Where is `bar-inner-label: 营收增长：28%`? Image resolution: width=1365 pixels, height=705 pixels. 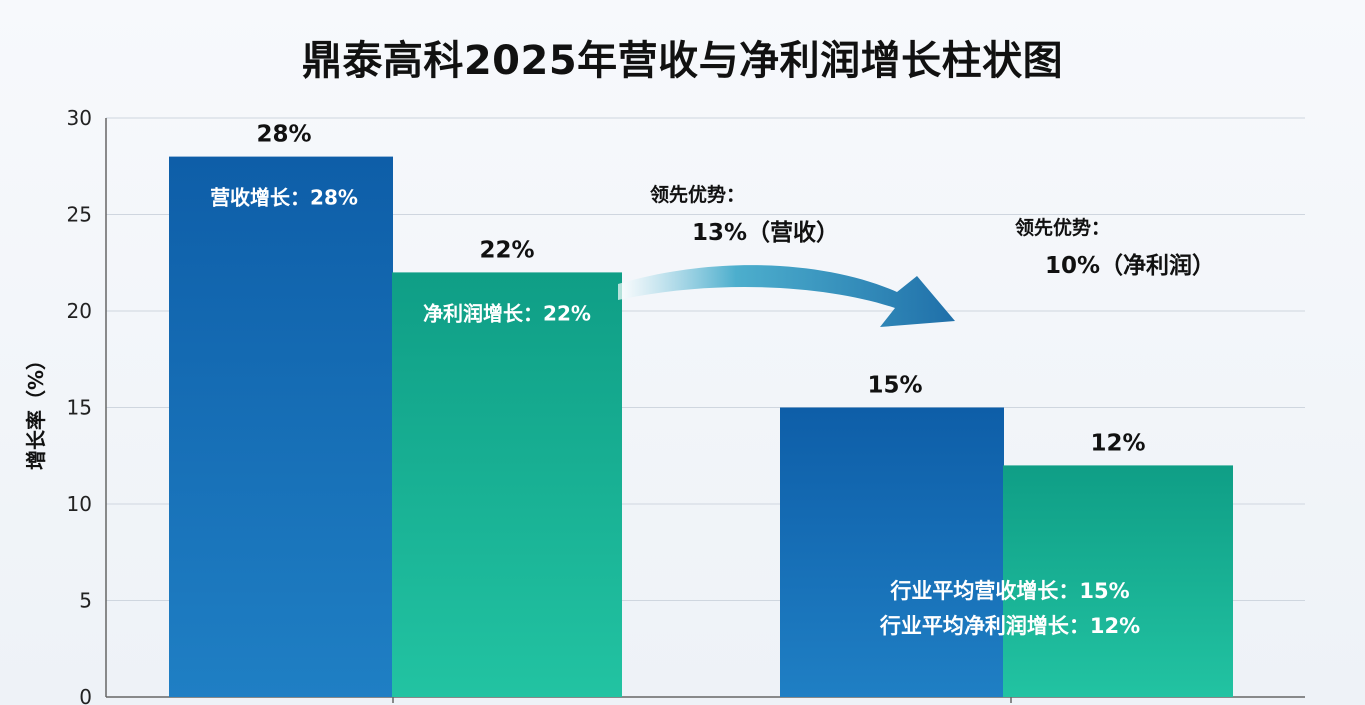
bar-inner-label: 营收增长：28% is located at coordinates (284, 198).